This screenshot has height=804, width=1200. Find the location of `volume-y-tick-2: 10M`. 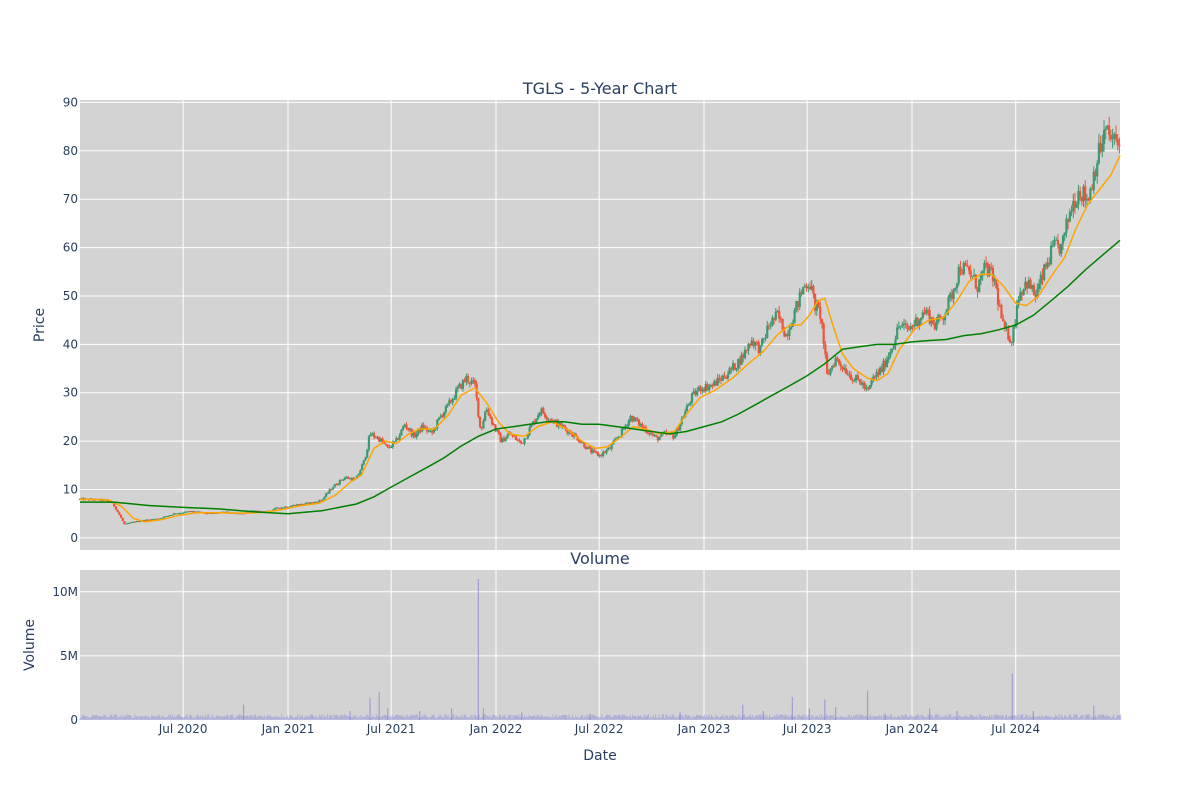

volume-y-tick-2: 10M is located at coordinates (65, 592).